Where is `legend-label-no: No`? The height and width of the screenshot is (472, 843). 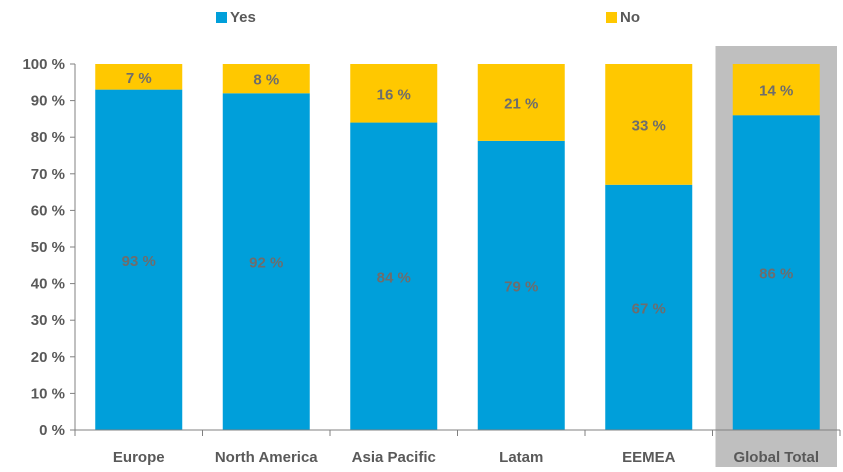
legend-label-no: No is located at coordinates (630, 17).